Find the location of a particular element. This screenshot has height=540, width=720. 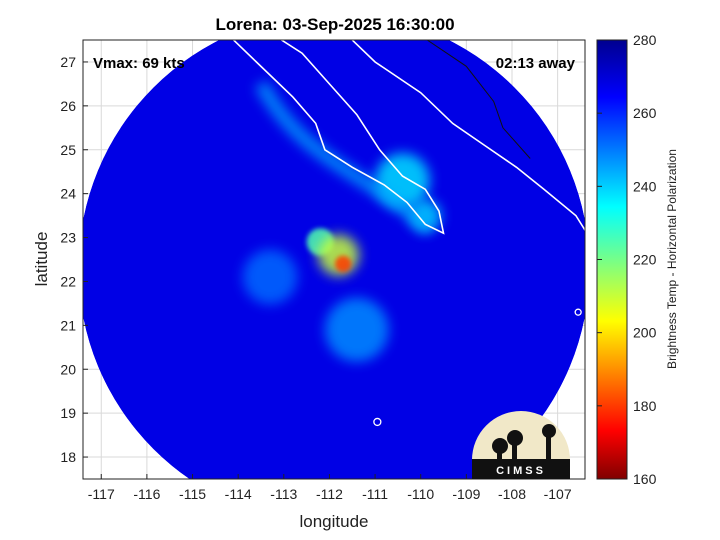

island-socorro is located at coordinates (377, 422).